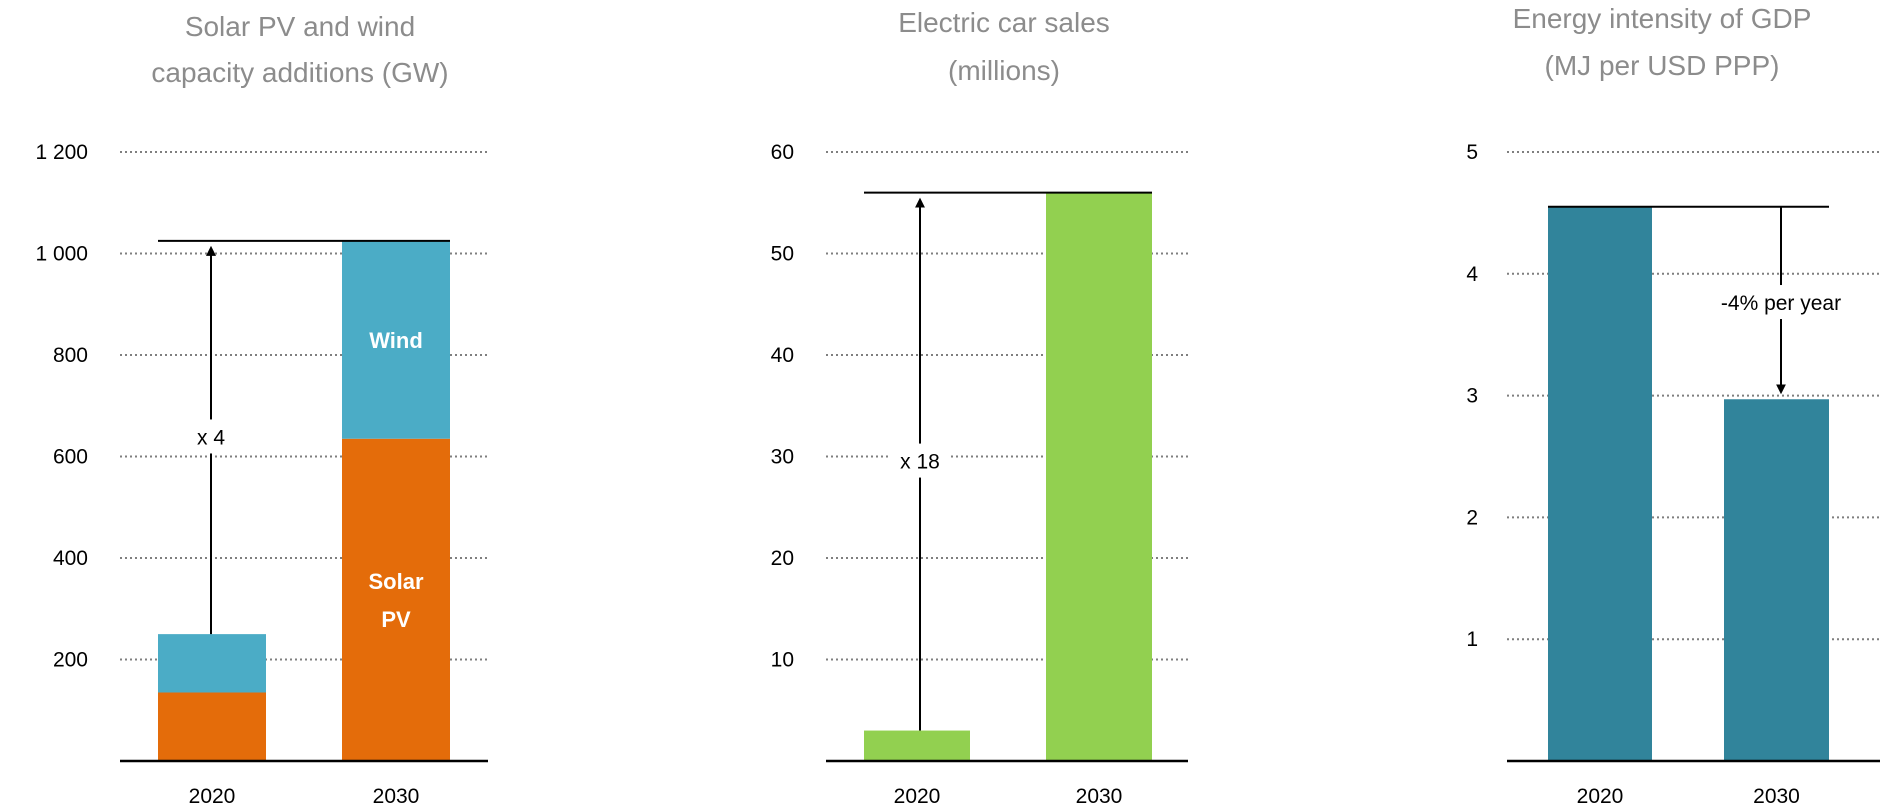 The width and height of the screenshot is (1880, 808). What do you see at coordinates (300, 26) in the screenshot?
I see `chart-title-line: Solar PV and wind` at bounding box center [300, 26].